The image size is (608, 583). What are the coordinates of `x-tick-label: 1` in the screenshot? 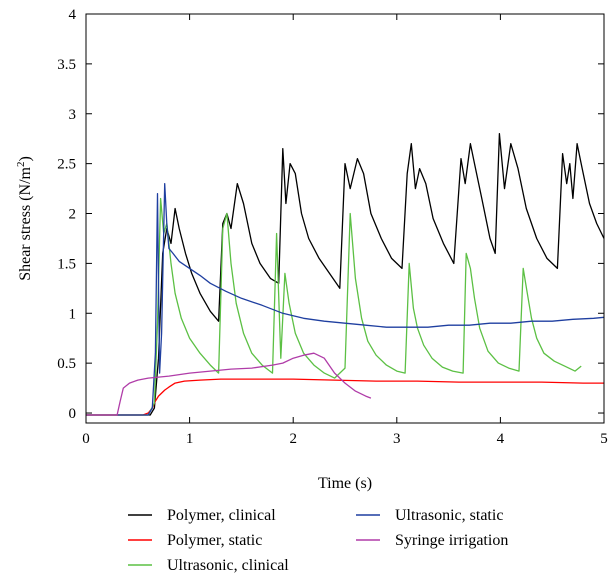 It's located at (190, 439).